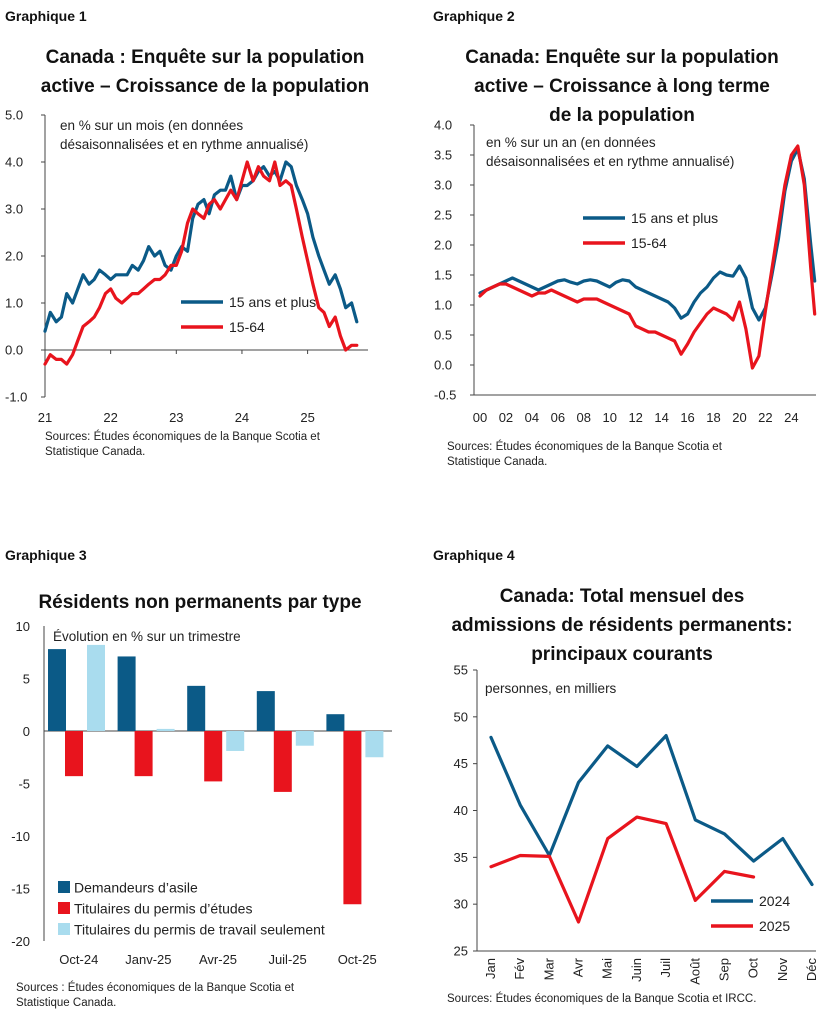 The image size is (828, 1023). I want to click on chart-1-title-line-1: Canada : Enquête sur la population, so click(205, 57).